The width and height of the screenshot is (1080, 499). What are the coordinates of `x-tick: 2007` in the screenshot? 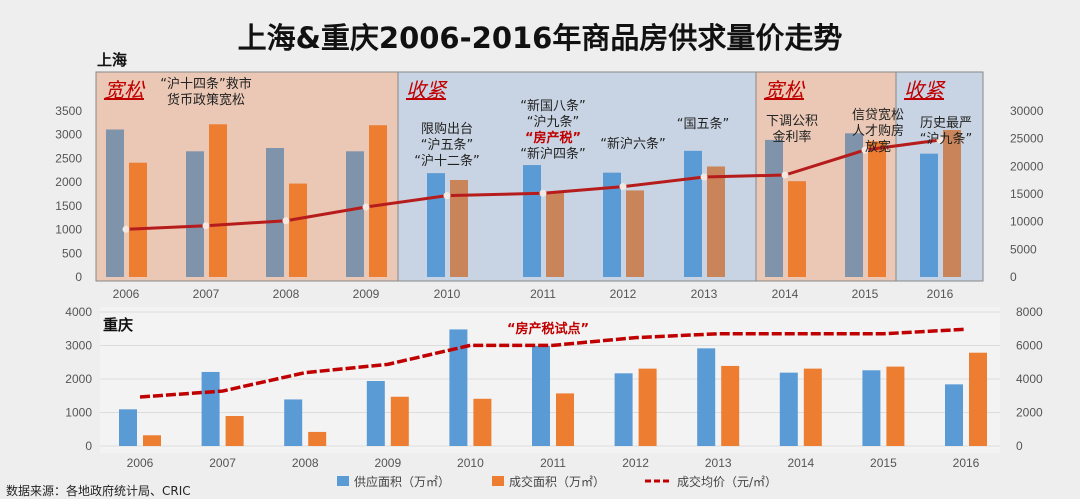 It's located at (206, 294).